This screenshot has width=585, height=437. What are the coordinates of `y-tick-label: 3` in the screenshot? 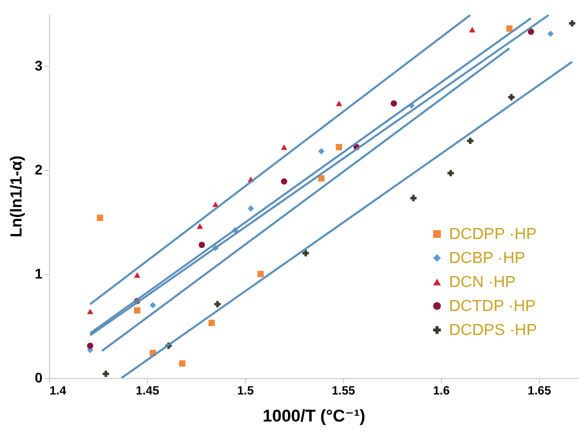 It's located at (38, 66).